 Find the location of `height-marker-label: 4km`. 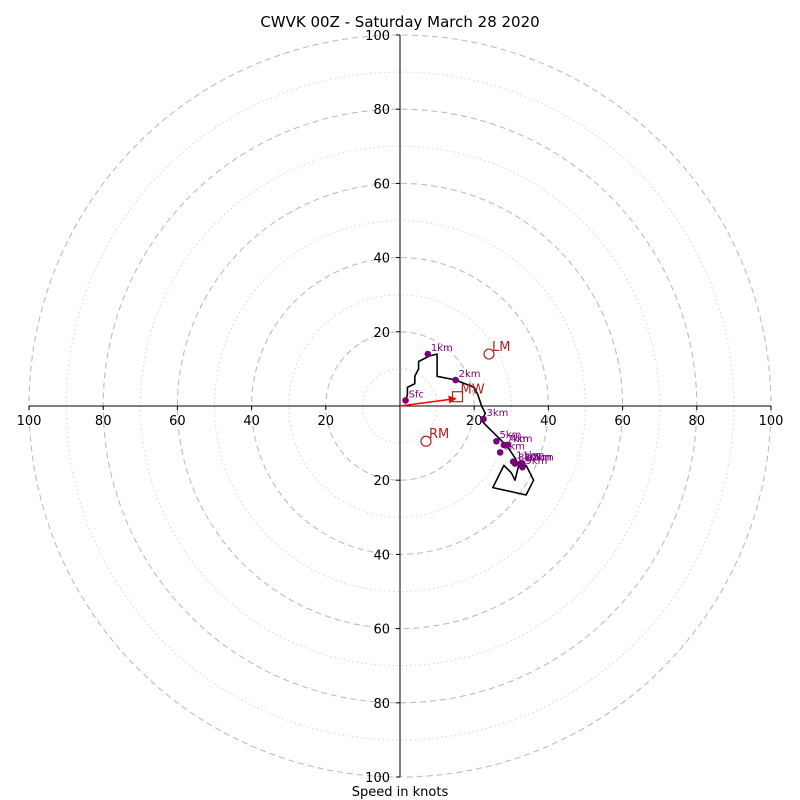

height-marker-label: 4km is located at coordinates (522, 439).